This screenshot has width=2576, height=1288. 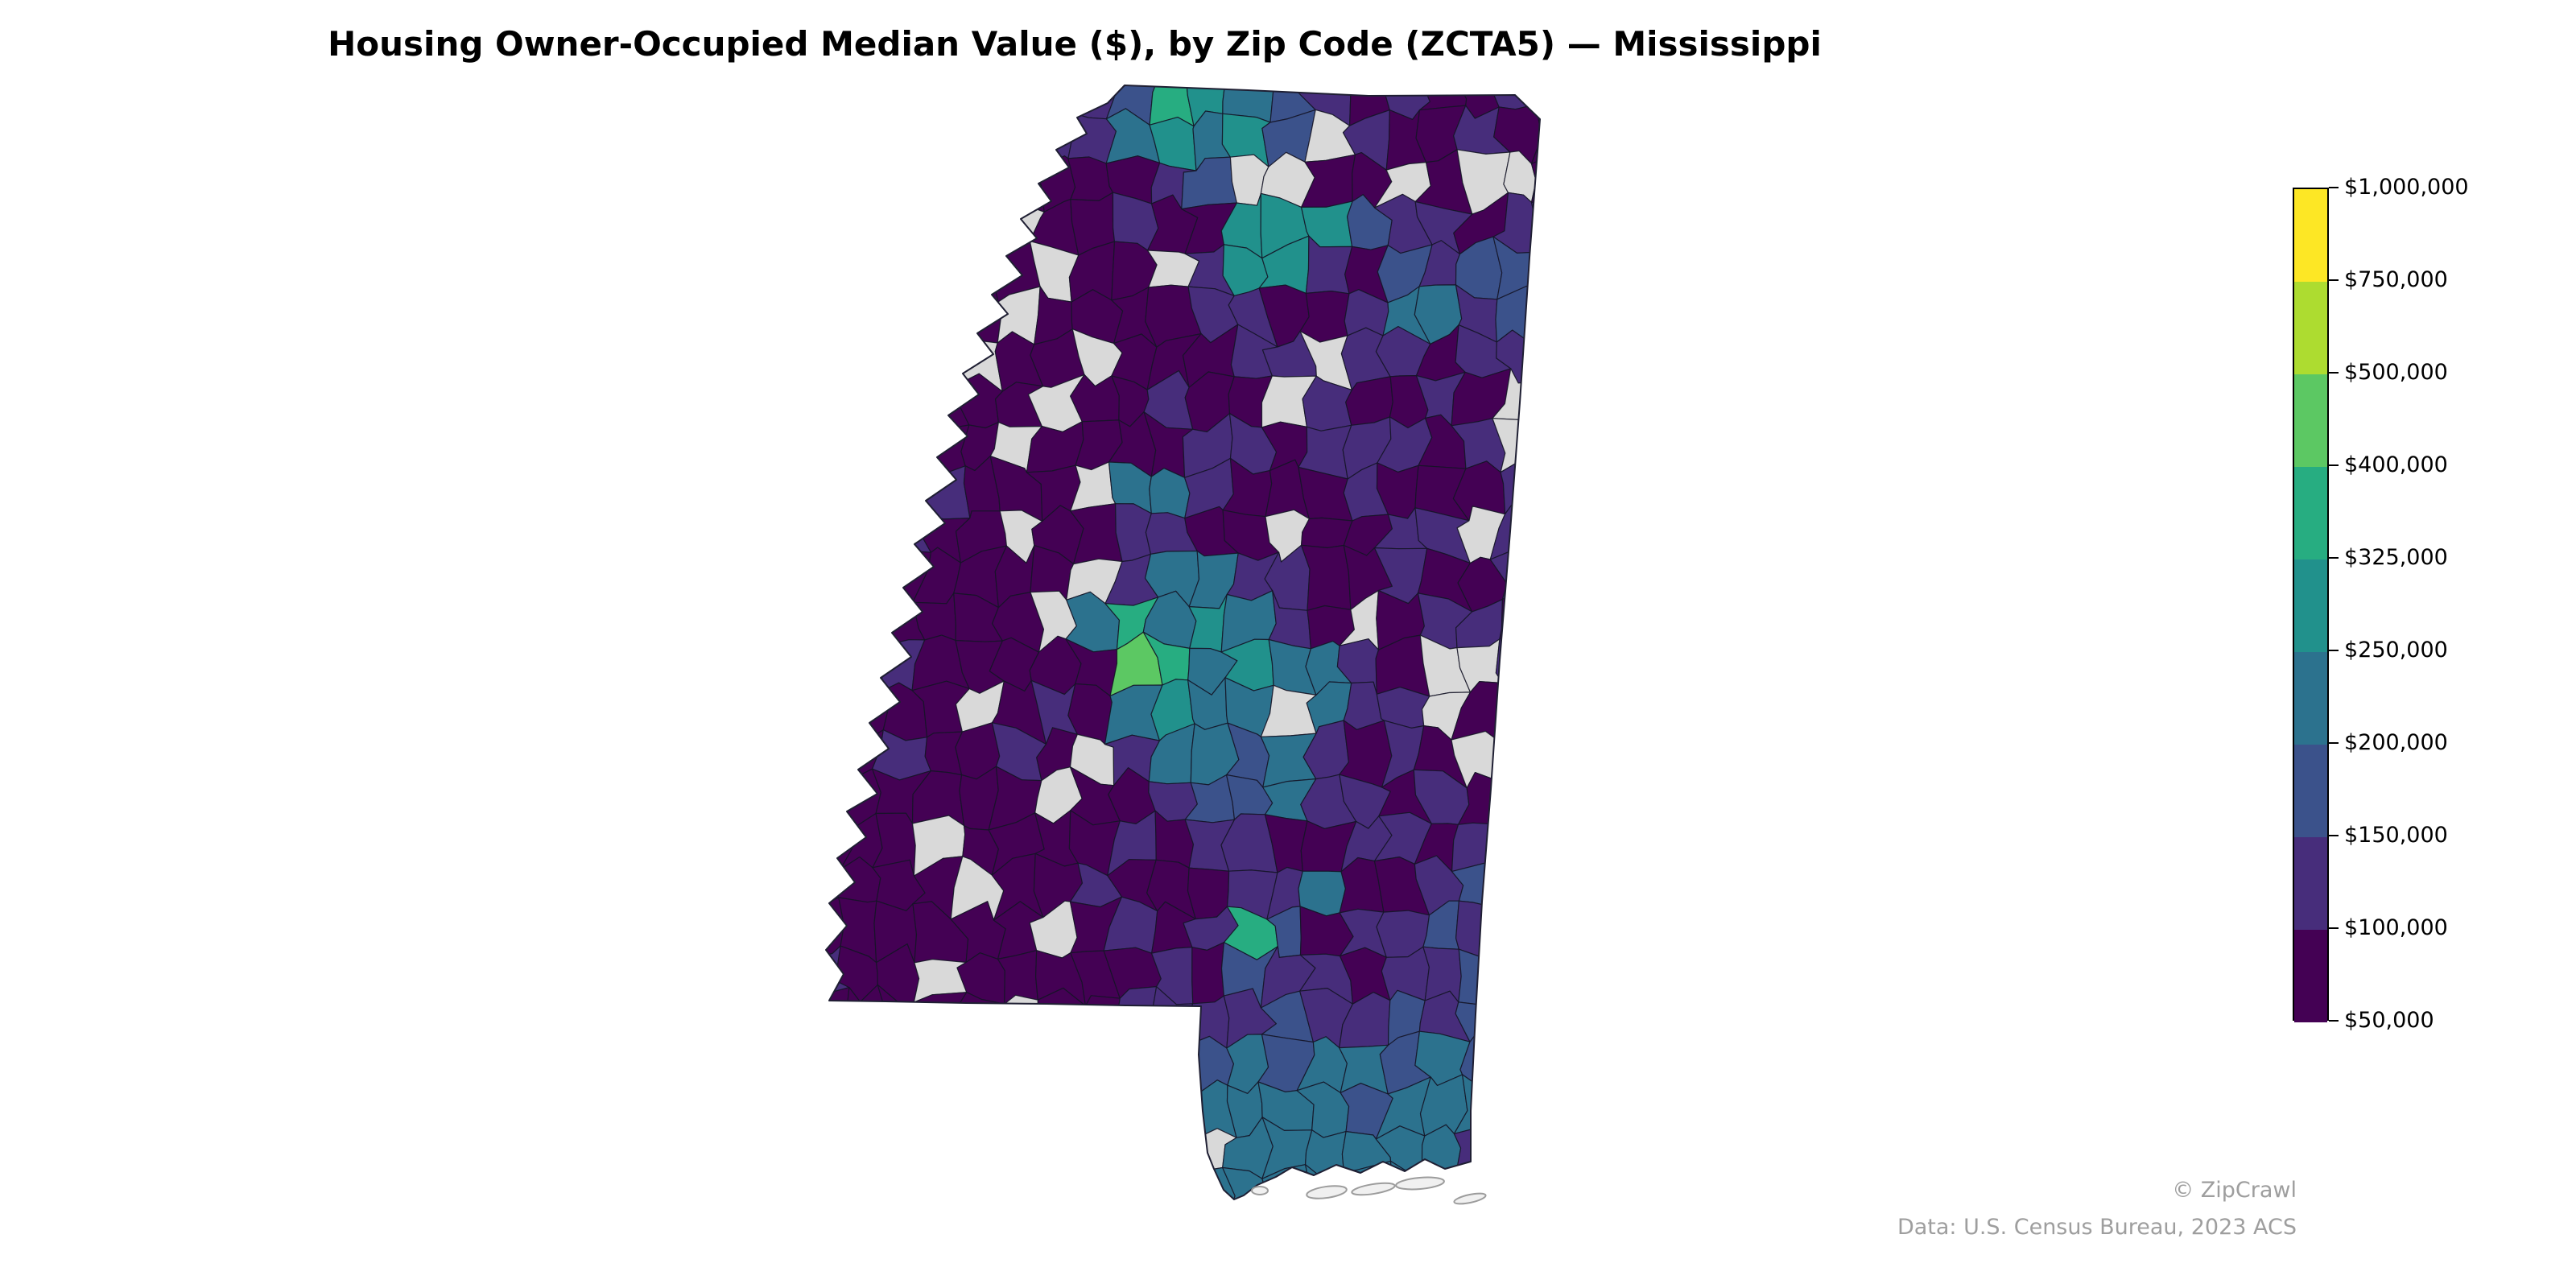 I want to click on attribution-source: Data: U.S. Census Bureau, 2023 ACS, so click(x=2097, y=1227).